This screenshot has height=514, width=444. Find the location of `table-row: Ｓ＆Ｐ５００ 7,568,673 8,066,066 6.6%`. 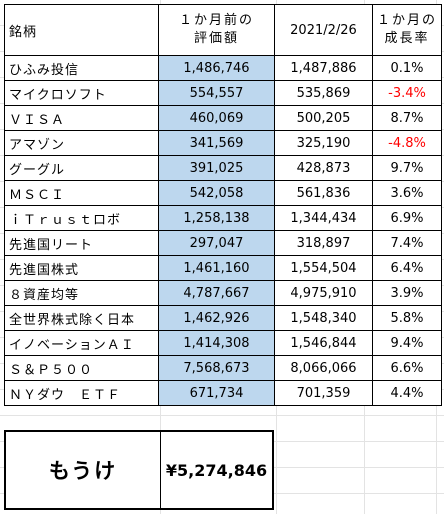

table-row: Ｓ＆Ｐ５００ 7,568,673 8,066,066 6.6% is located at coordinates (223, 368).